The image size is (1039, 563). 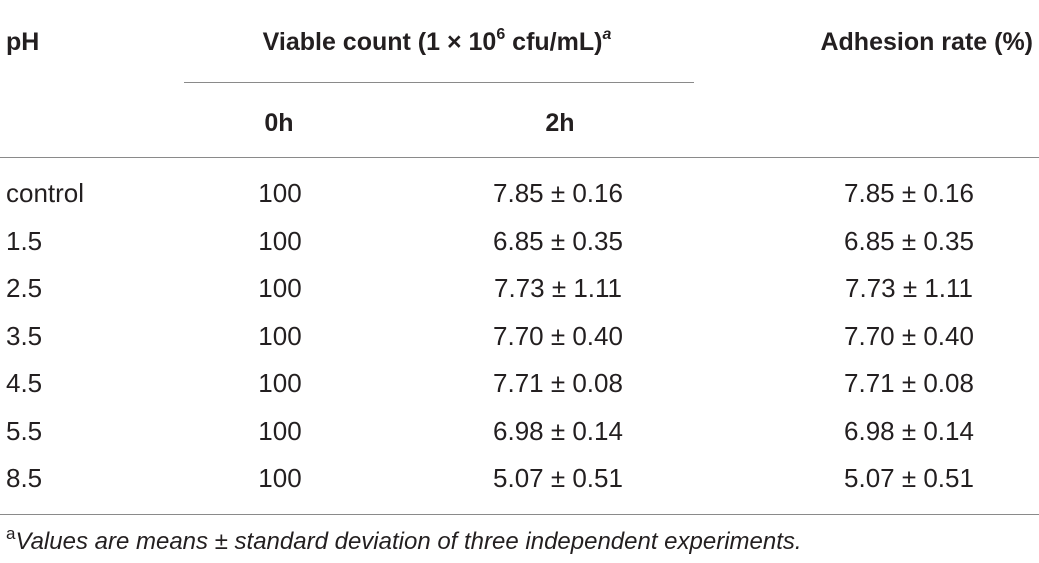 What do you see at coordinates (926, 42) in the screenshot?
I see `header-adhesion-rate: Adhesion rate (%)` at bounding box center [926, 42].